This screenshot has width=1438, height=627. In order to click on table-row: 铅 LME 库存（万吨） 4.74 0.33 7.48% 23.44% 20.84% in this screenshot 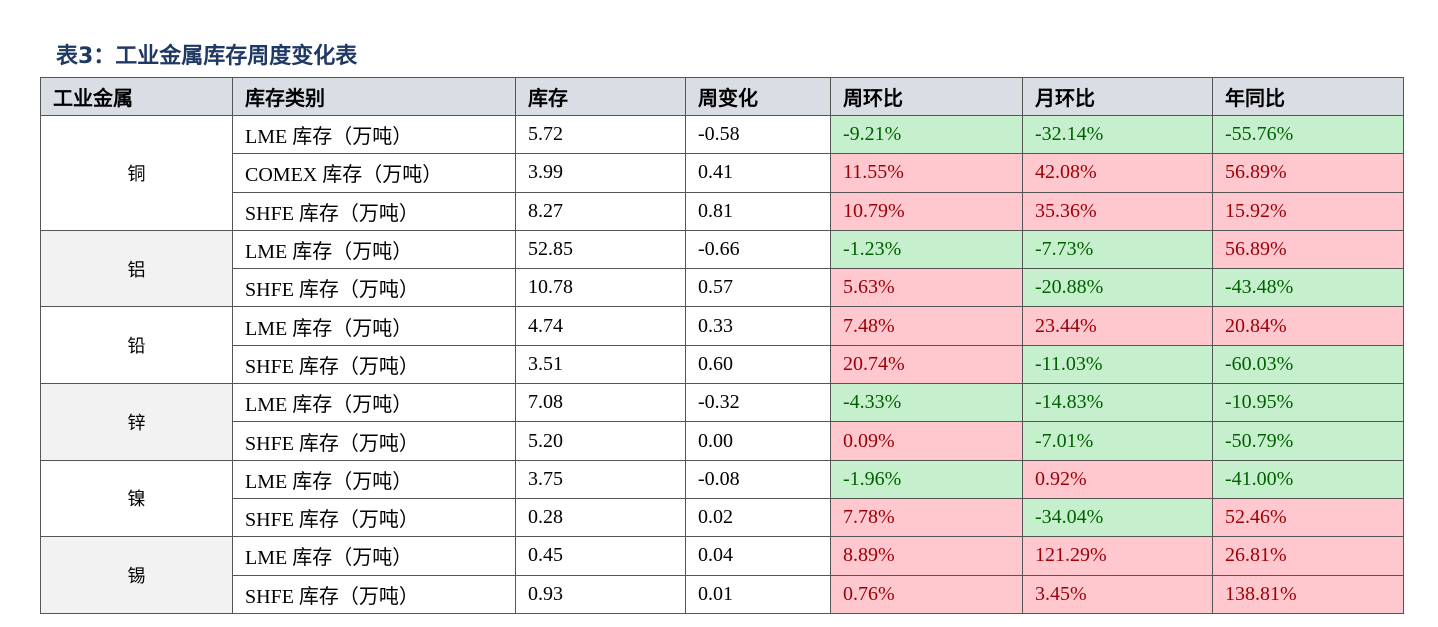, I will do `click(722, 345)`.